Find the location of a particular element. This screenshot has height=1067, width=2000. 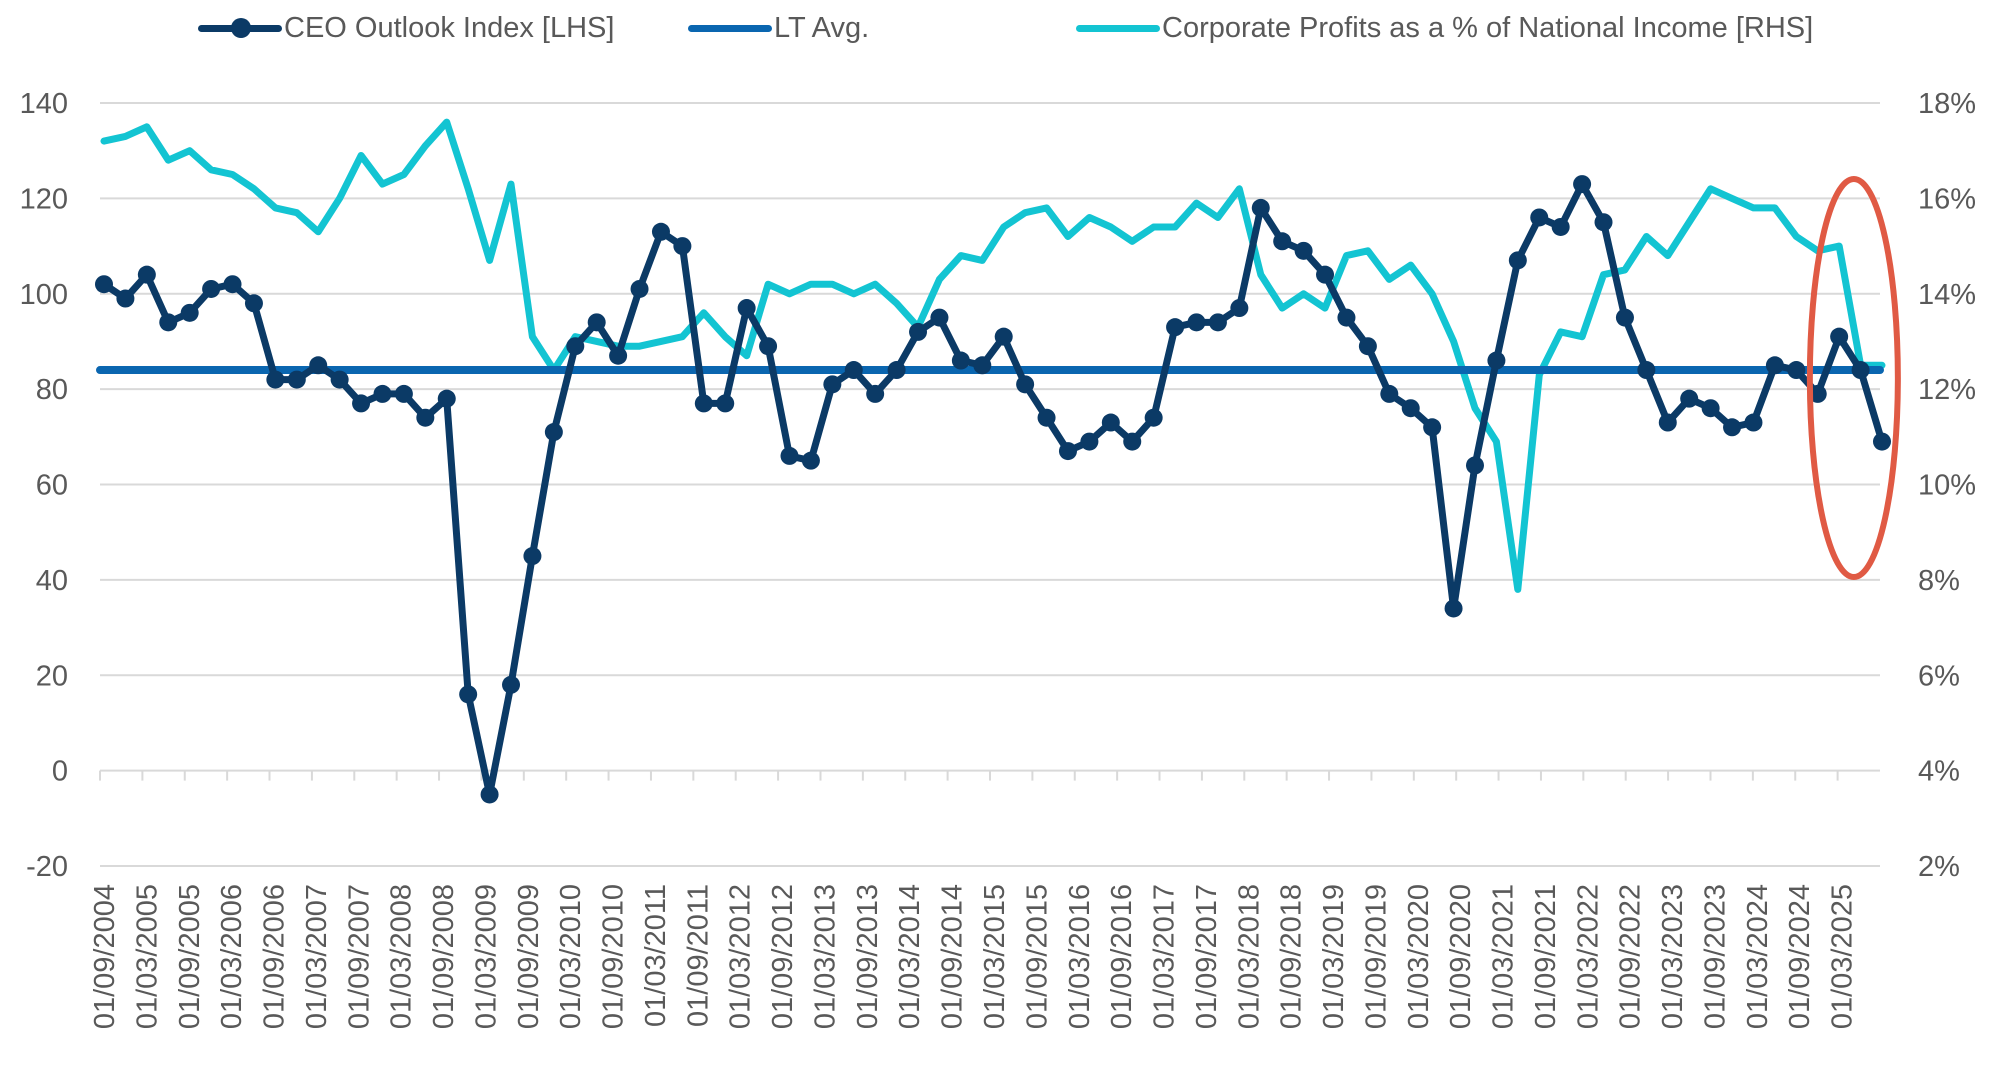

legend-swatch-avg is located at coordinates (730, 28).